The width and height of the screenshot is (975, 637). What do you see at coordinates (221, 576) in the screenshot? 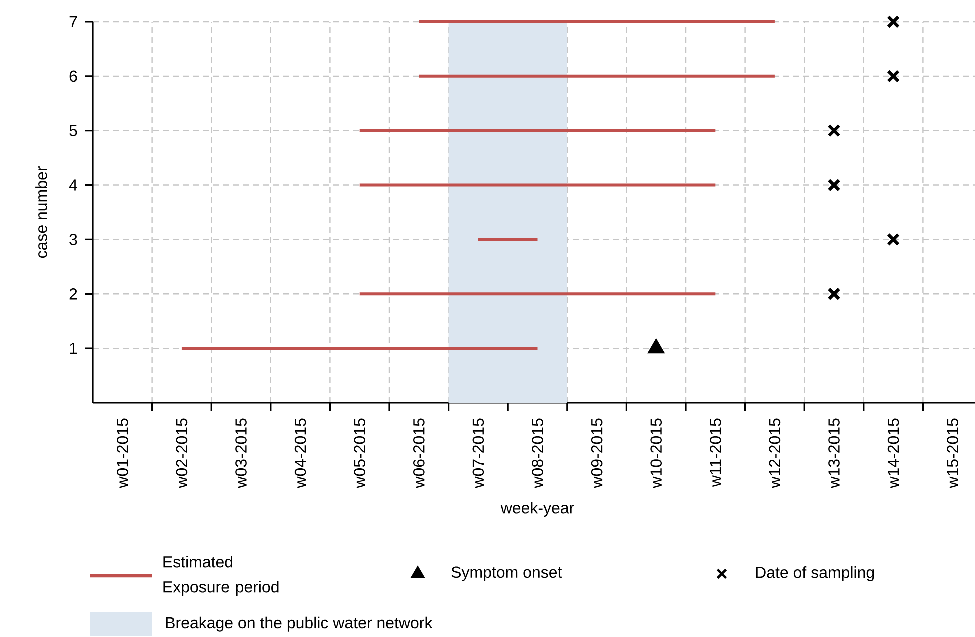
I see `legend-label: Estimated Exposure period` at bounding box center [221, 576].